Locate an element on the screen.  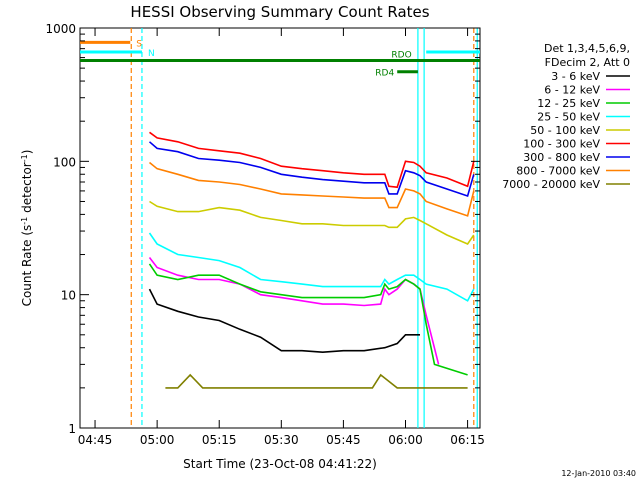
footer-date: 12-Jan-2010 03:40 is located at coordinates (598, 473).